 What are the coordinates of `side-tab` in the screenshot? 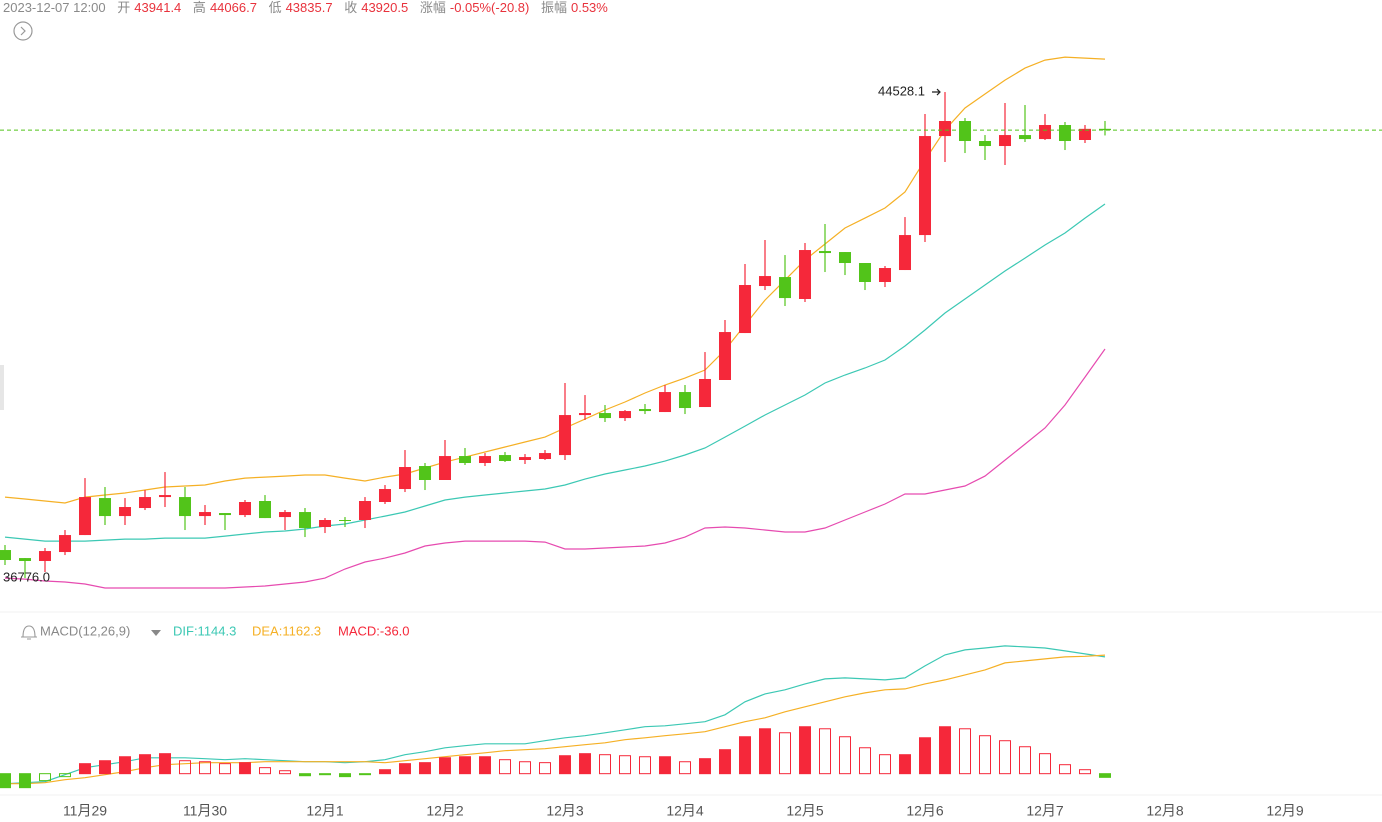 It's located at (2, 387).